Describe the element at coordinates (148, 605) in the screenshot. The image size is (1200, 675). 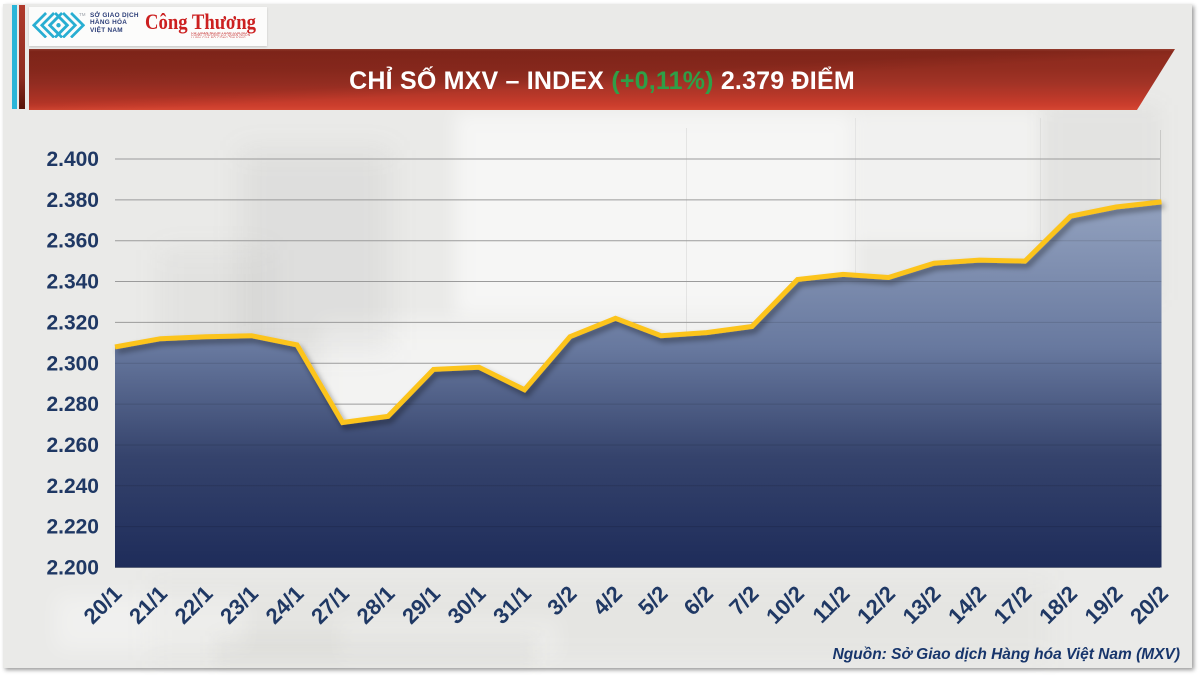
I see `svg-text: 21/1` at that location.